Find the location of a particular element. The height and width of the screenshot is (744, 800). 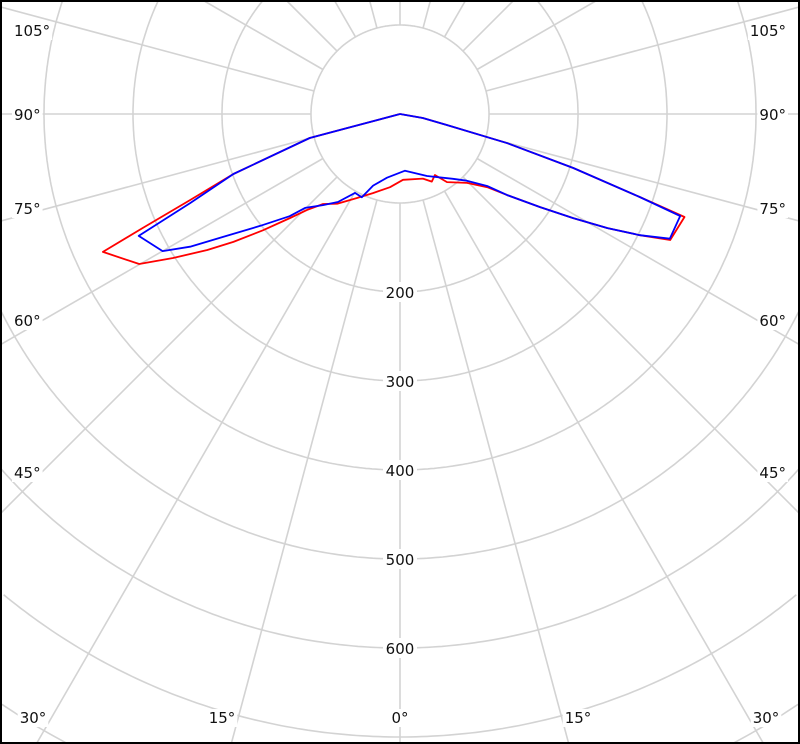

angle-label-bottom-0: 0° is located at coordinates (399, 718).